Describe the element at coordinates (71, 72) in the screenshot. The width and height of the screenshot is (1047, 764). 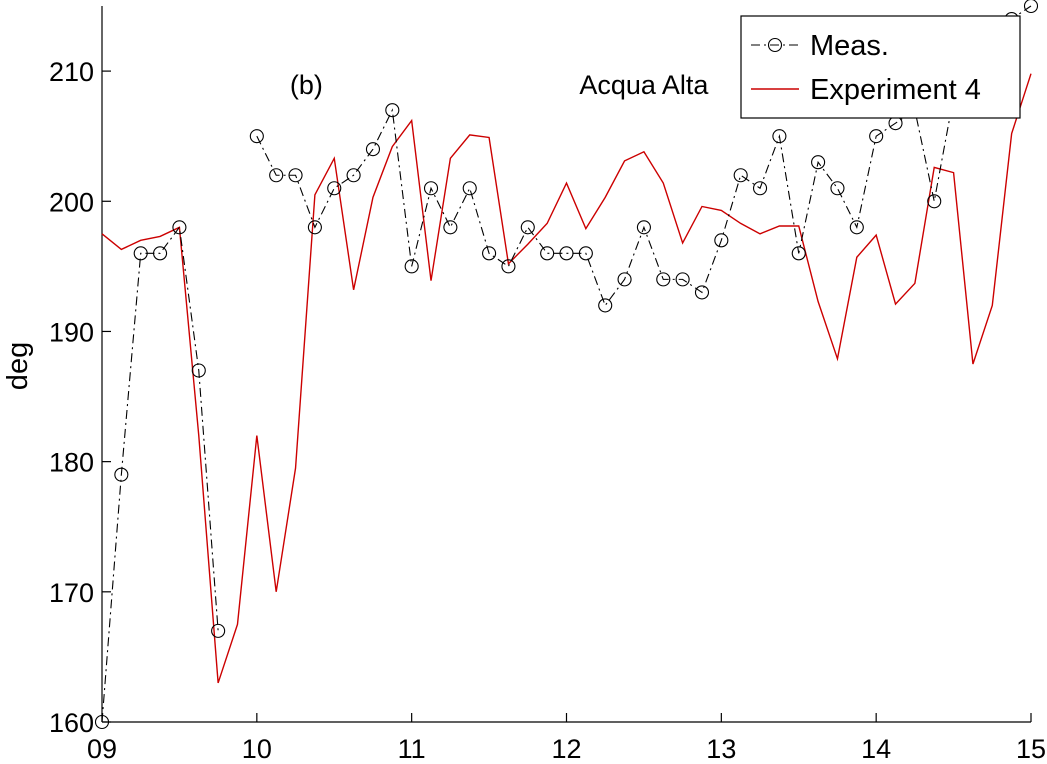
I see `y-tick-label: 210` at that location.